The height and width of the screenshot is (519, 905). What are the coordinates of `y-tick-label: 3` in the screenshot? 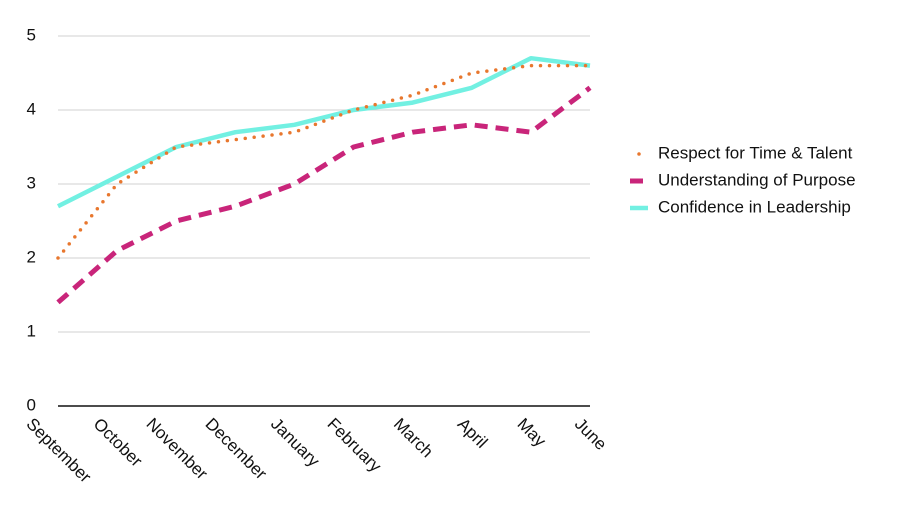 It's located at (31, 182).